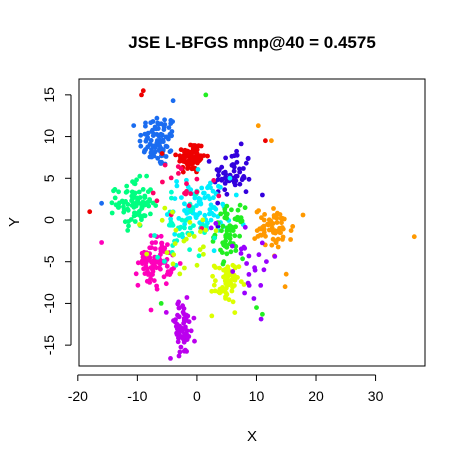 This screenshot has width=465, height=465. Describe the element at coordinates (49, 137) in the screenshot. I see `y-tick-label: 10` at that location.